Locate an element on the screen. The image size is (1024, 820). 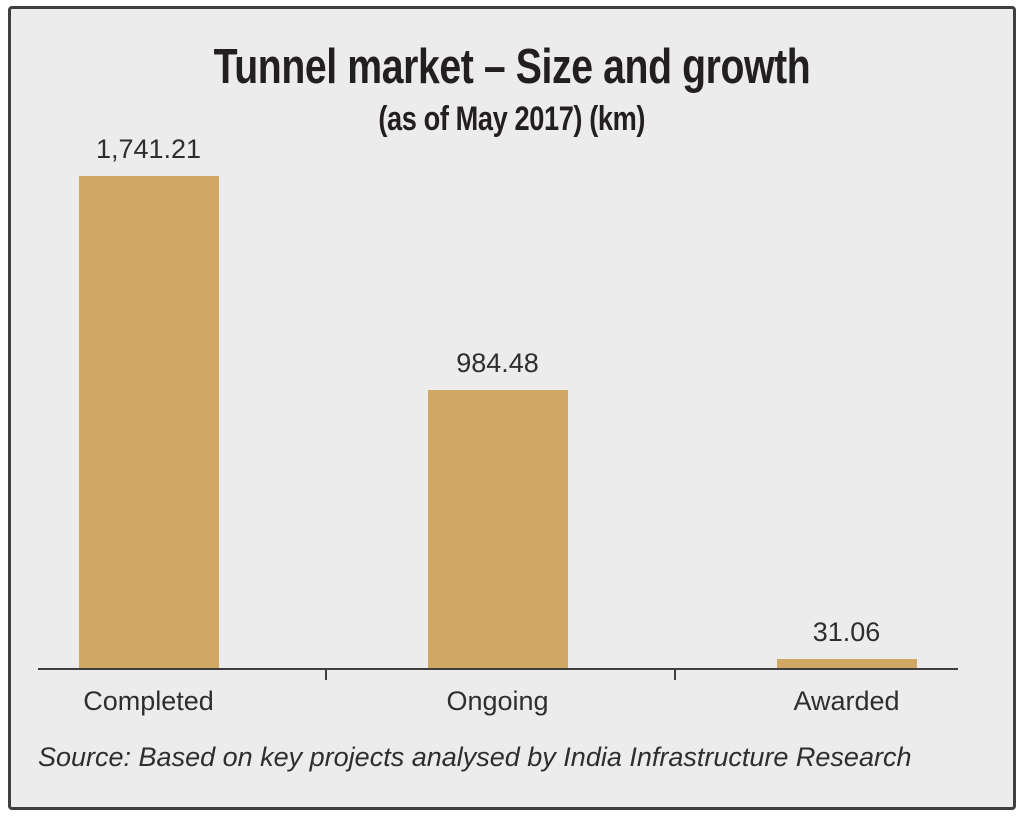
x-axis-category-label: Completed is located at coordinates (148, 701).